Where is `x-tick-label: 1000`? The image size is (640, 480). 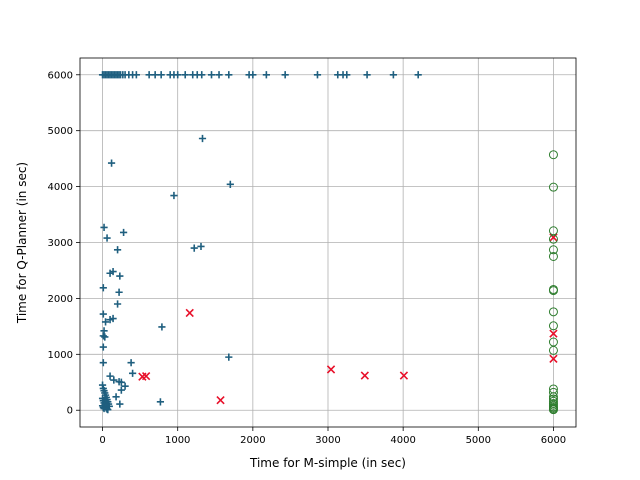
x-tick-label: 1000 is located at coordinates (177, 440).